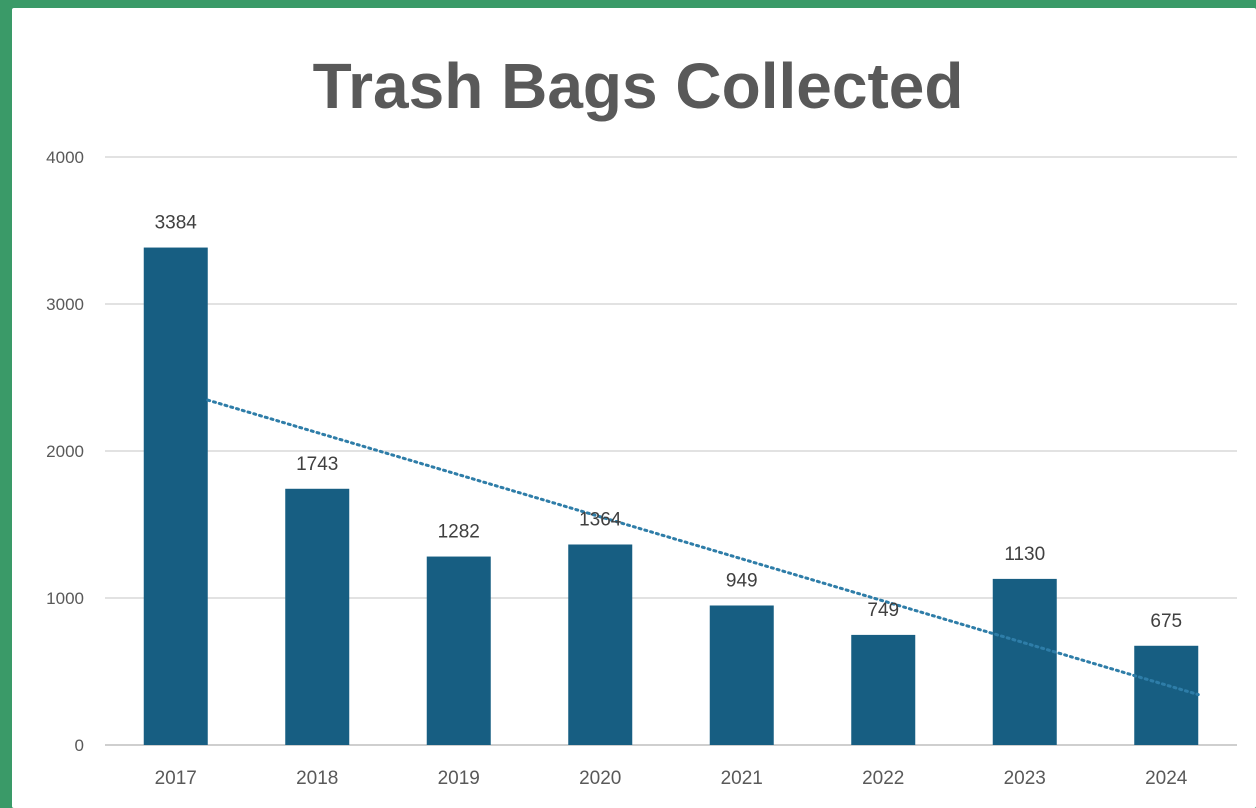 This screenshot has width=1256, height=808. Describe the element at coordinates (1025, 778) in the screenshot. I see `x-tick-label: 2023` at that location.